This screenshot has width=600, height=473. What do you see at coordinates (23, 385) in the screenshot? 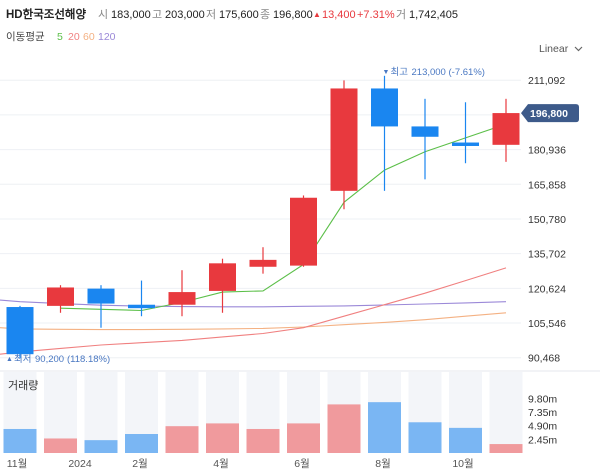
I see `volume-pane-title: 거래량` at bounding box center [23, 385].